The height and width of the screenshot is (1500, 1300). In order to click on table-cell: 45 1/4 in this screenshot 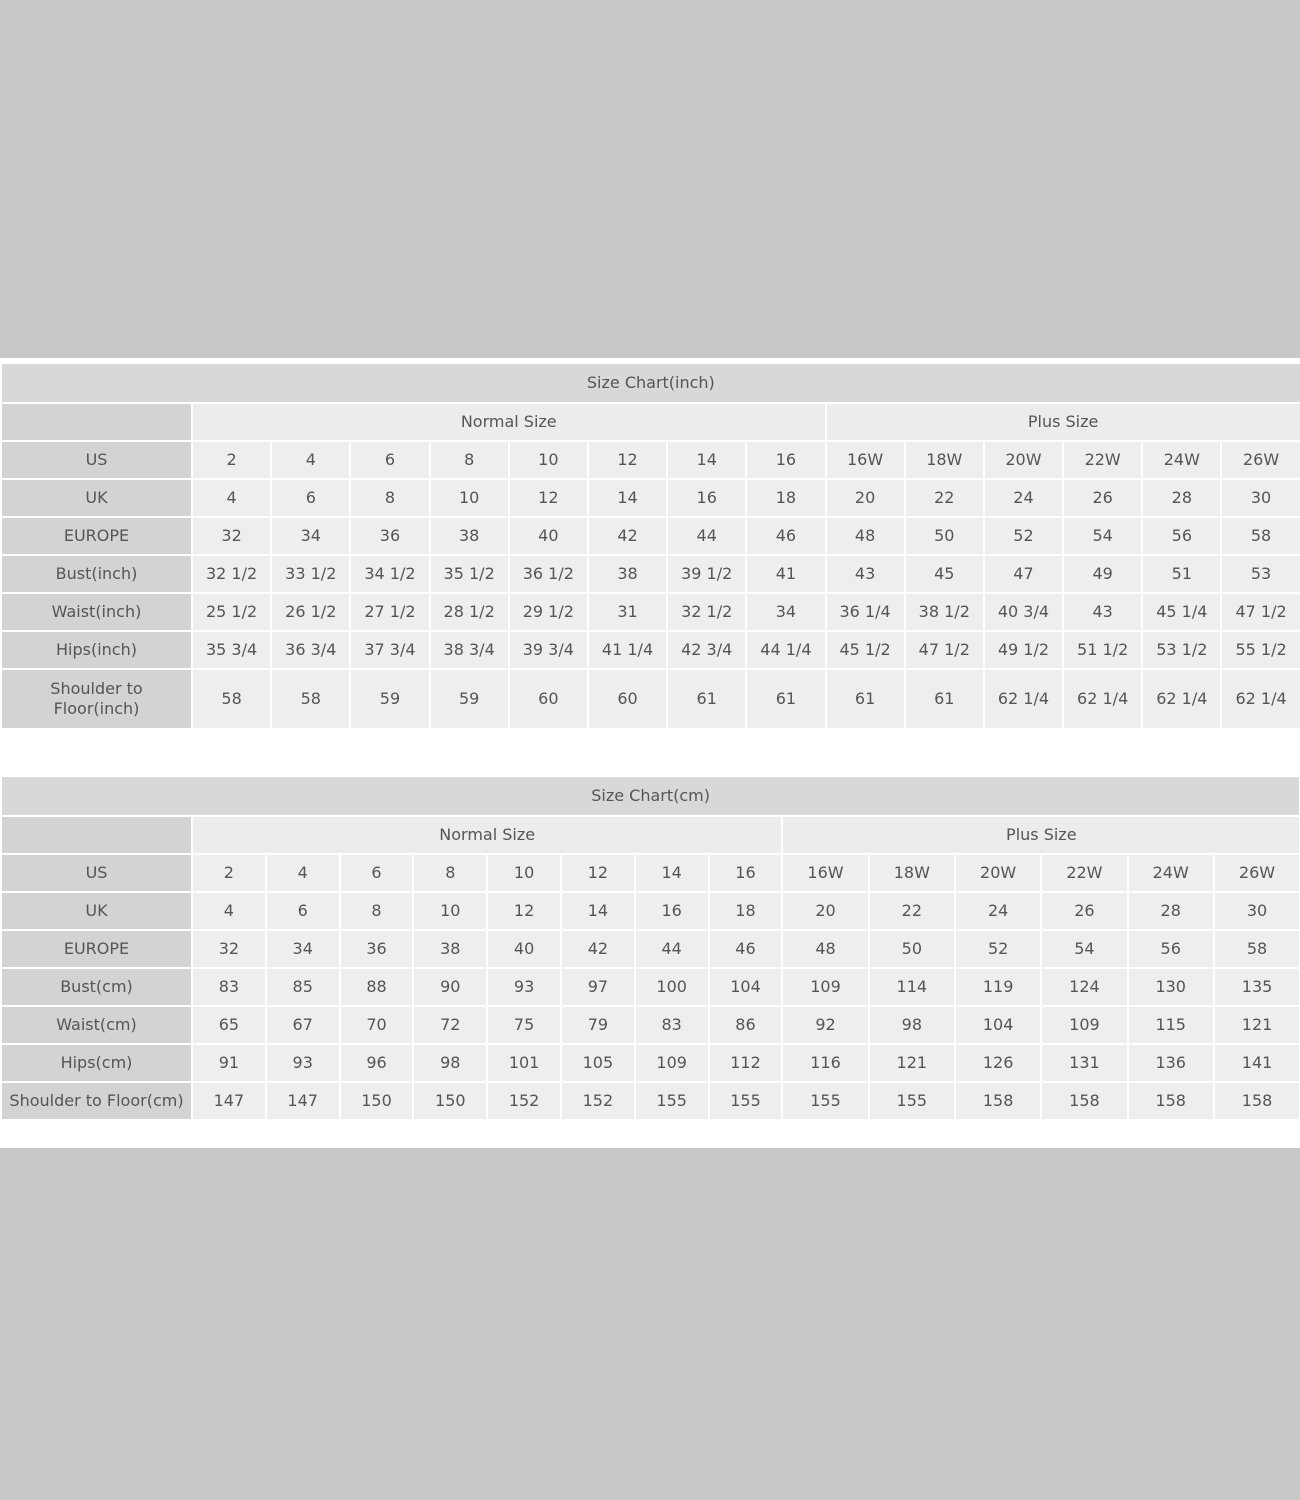, I will do `click(1182, 612)`.